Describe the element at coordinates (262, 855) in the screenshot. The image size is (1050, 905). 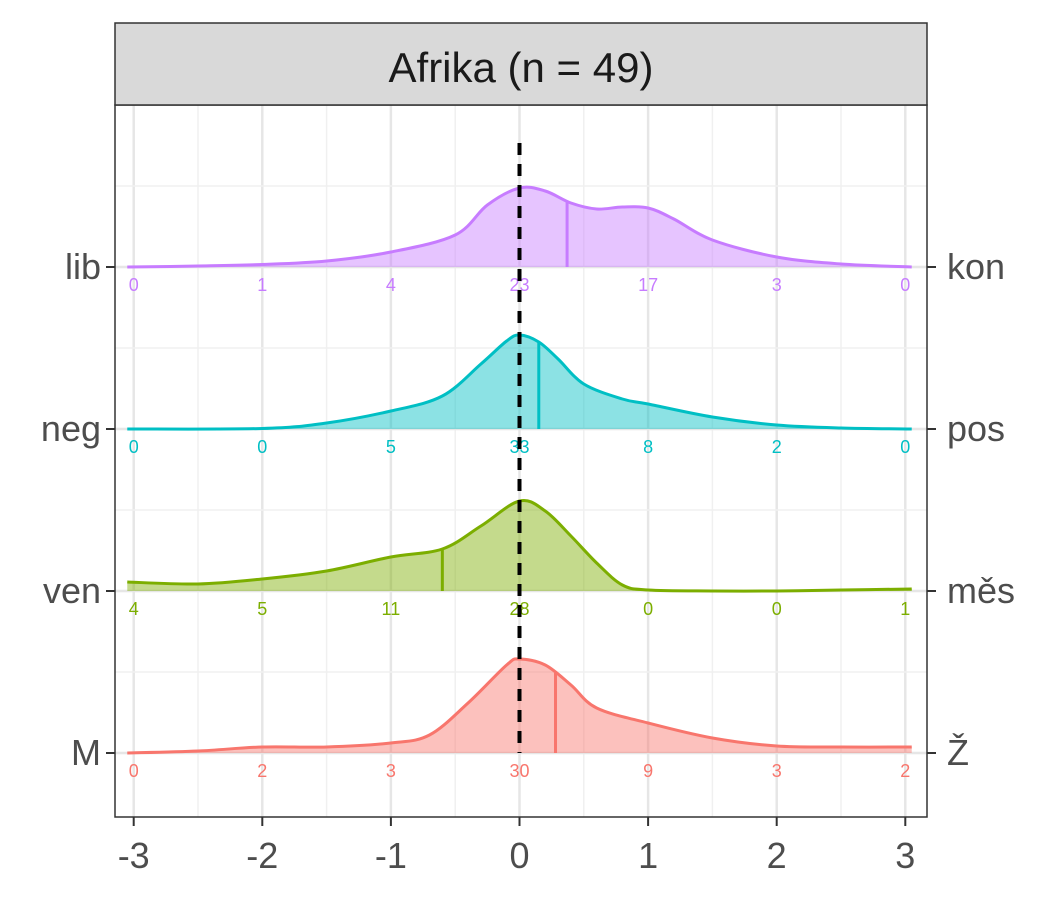
I see `x-tick-label: -2` at that location.